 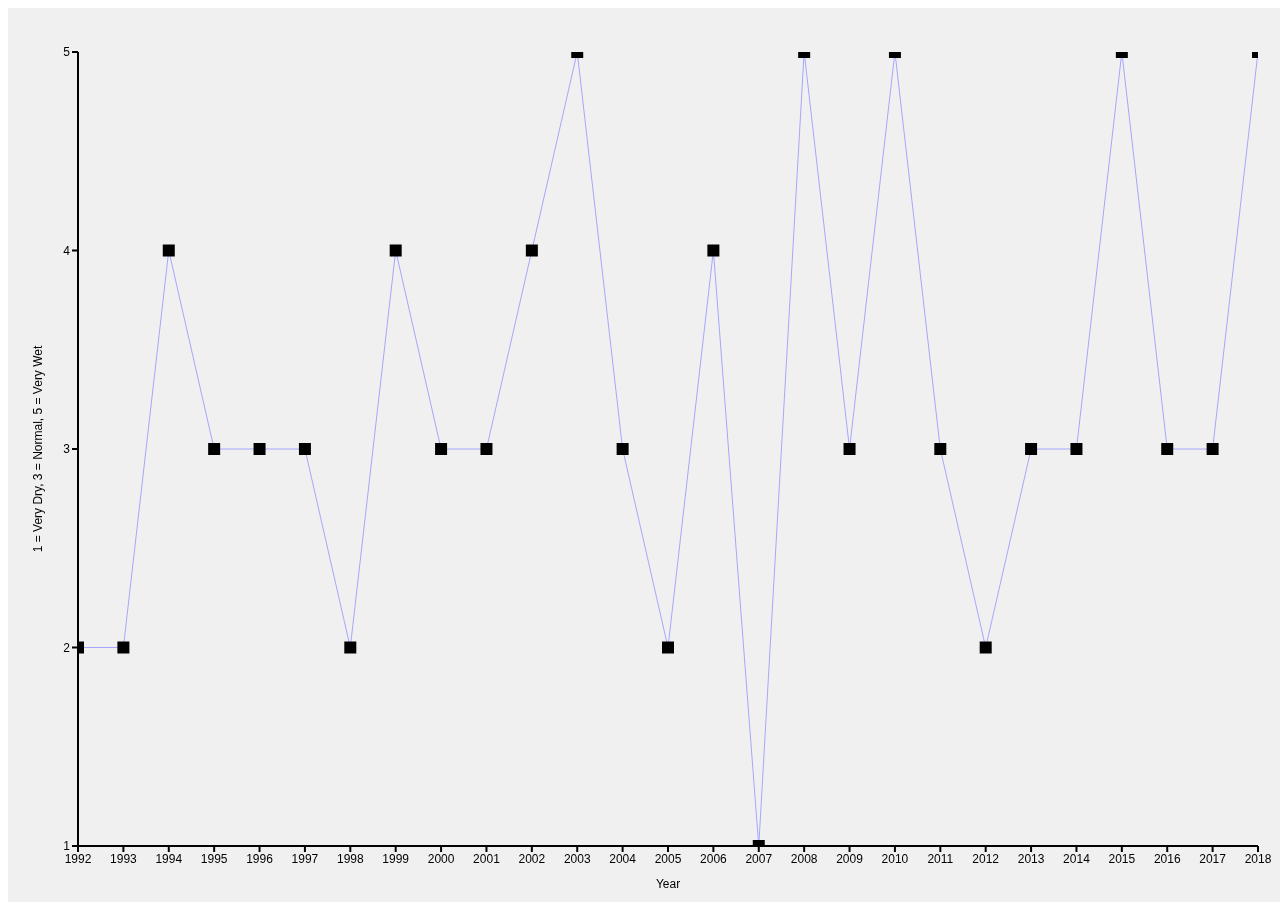 What do you see at coordinates (532, 858) in the screenshot?
I see `x-tick-label: 2002` at bounding box center [532, 858].